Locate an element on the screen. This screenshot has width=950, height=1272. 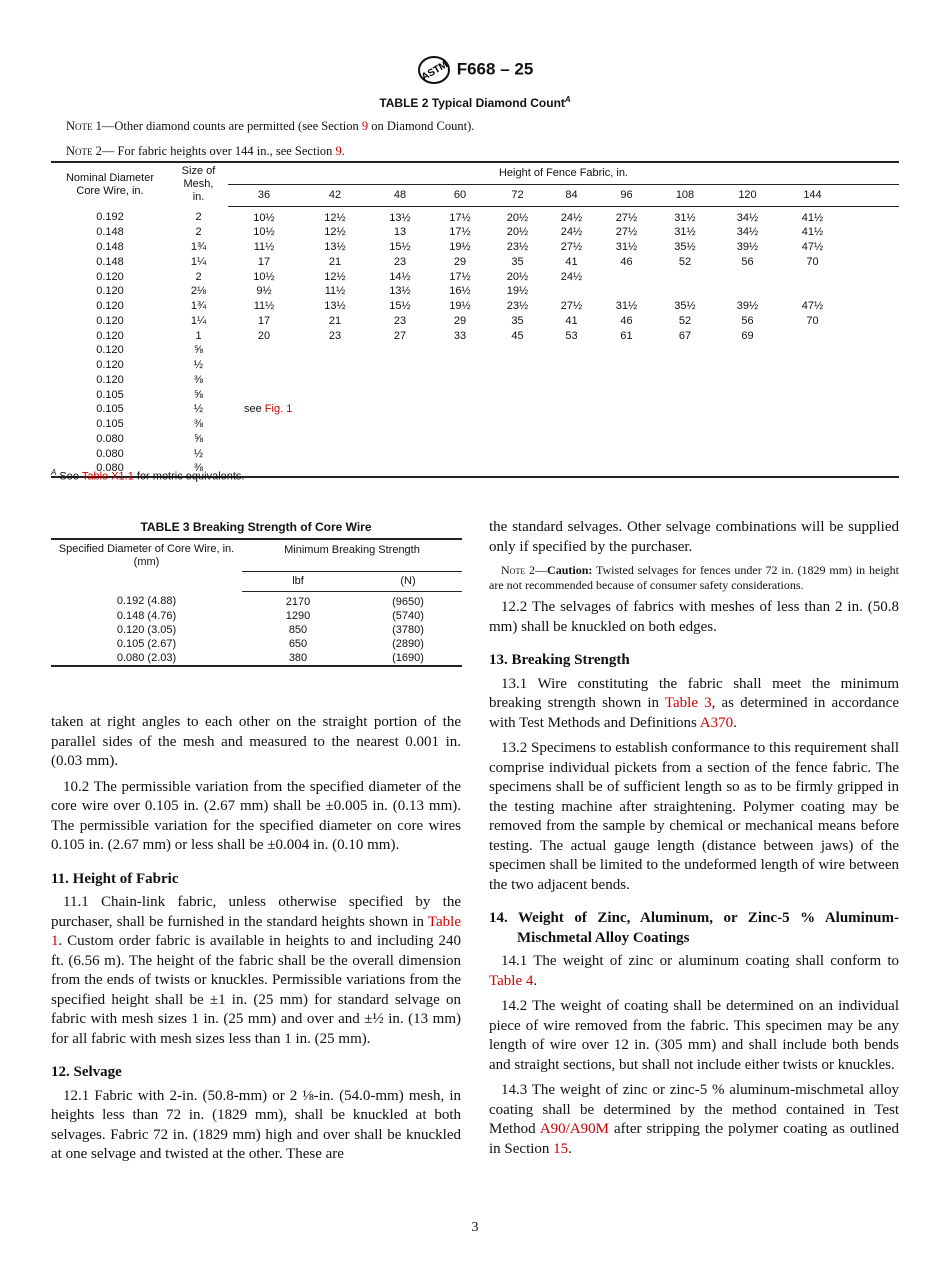
fig-1-link: Fig. 1 is located at coordinates (278, 409).